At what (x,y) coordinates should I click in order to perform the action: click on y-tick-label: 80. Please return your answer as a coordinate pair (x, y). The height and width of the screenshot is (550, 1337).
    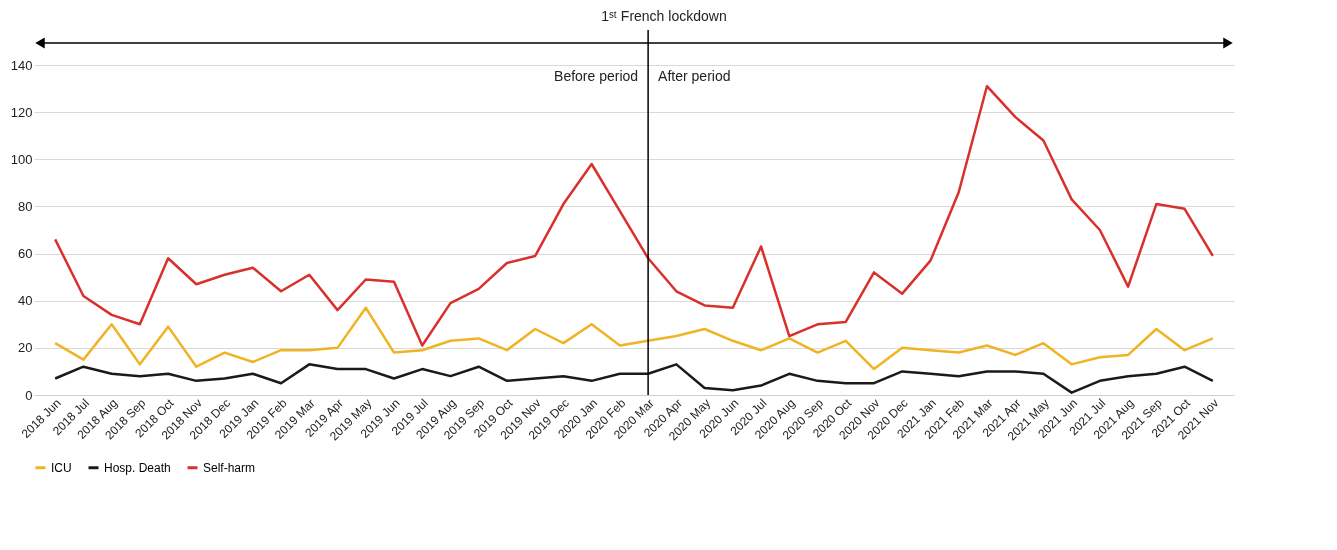
    Looking at the image, I should click on (25, 206).